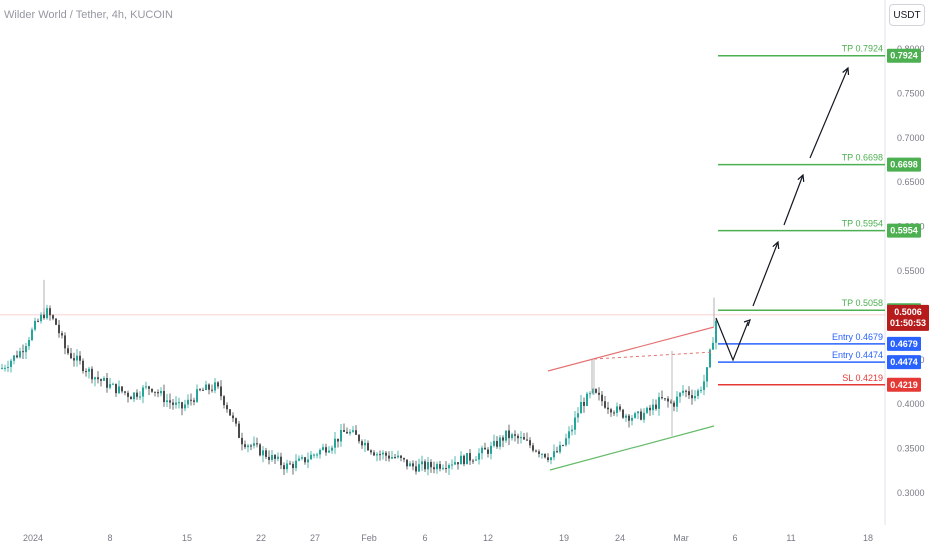  Describe the element at coordinates (904, 56) in the screenshot. I see `level-badge-text: 0.7924` at that location.